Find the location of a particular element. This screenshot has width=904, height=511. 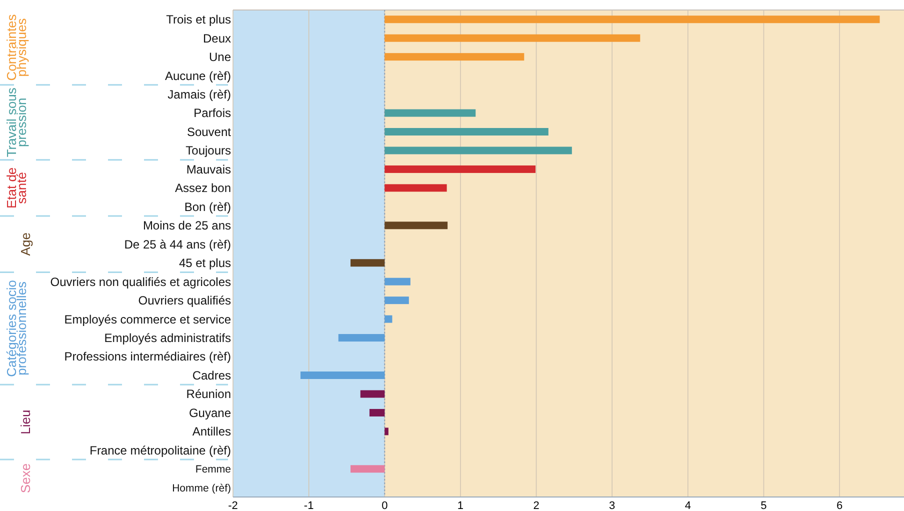

x-tick-label: 1 is located at coordinates (460, 505).